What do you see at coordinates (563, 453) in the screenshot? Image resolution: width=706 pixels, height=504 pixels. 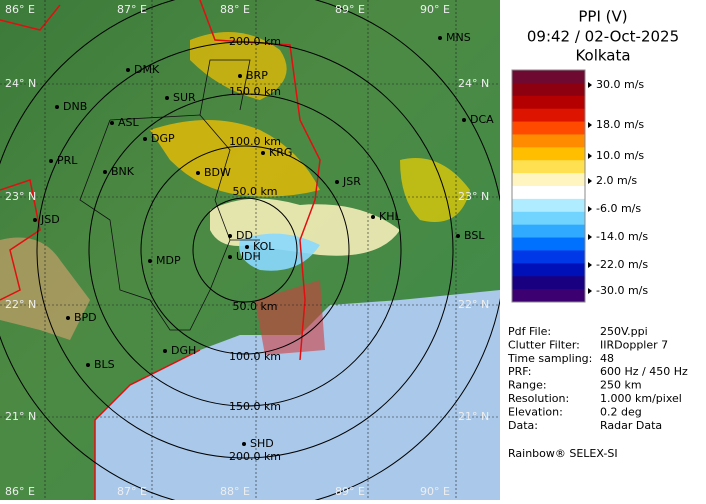 I see `footer: Rainbow® SELEX-SI` at bounding box center [563, 453].